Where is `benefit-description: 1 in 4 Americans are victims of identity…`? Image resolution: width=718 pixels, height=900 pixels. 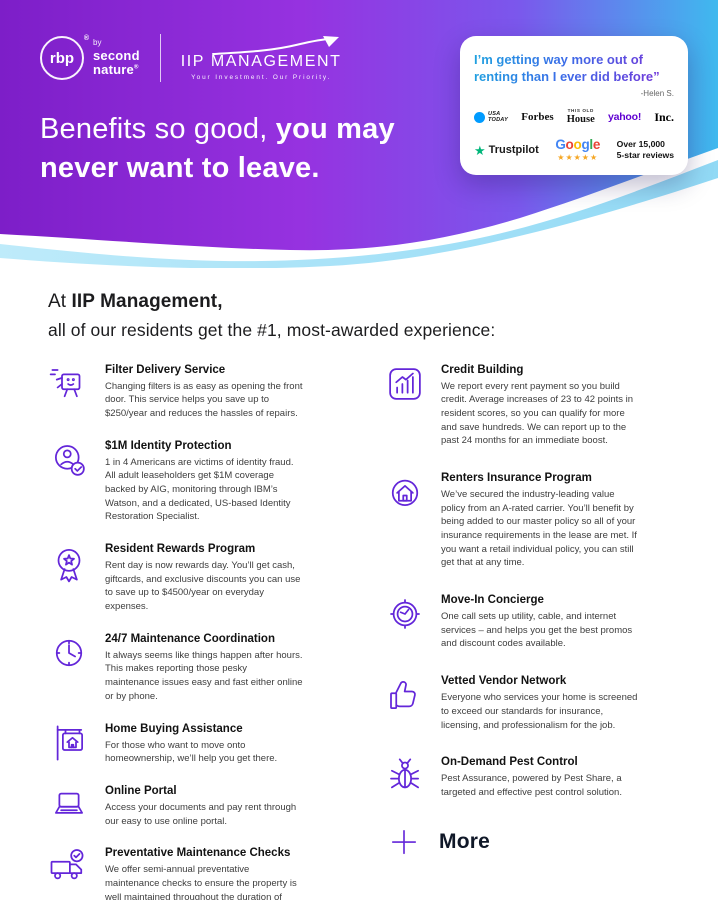
benefit-description: 1 in 4 Americans are victims of identity… is located at coordinates (199, 489).